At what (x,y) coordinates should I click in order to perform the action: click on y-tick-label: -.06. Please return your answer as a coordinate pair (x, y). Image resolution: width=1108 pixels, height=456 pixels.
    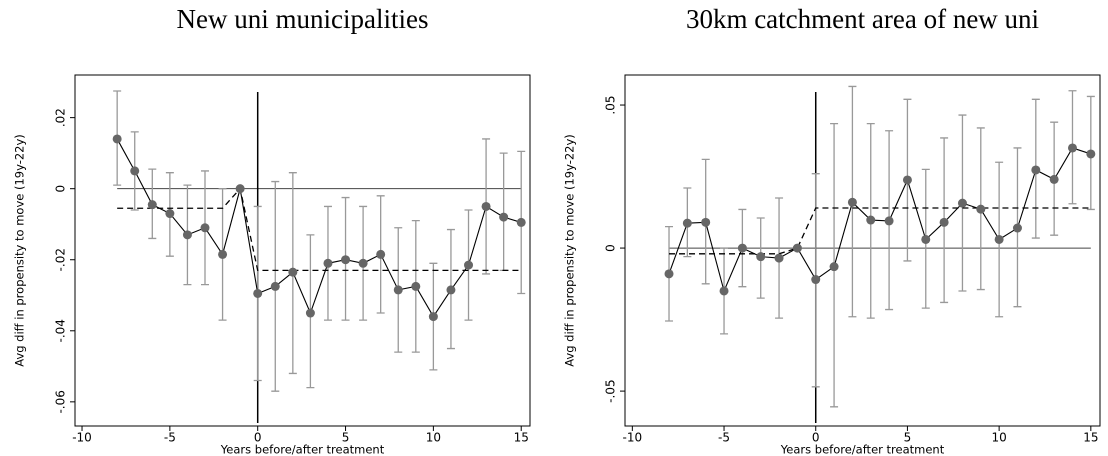
    Looking at the image, I should click on (61, 401).